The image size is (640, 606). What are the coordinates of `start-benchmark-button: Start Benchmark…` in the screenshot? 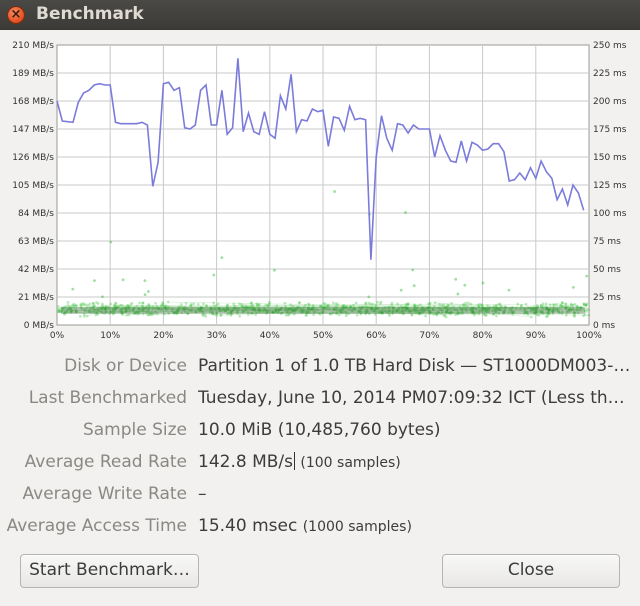 It's located at (109, 571).